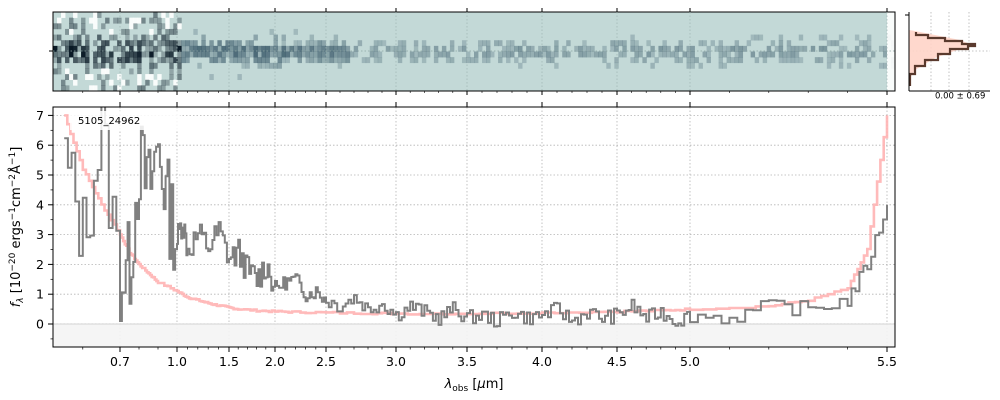 This screenshot has width=1000, height=400. Describe the element at coordinates (44, 224) in the screenshot. I see `main-y-ticks: 0 1 2 3 4 5 6 7` at that location.